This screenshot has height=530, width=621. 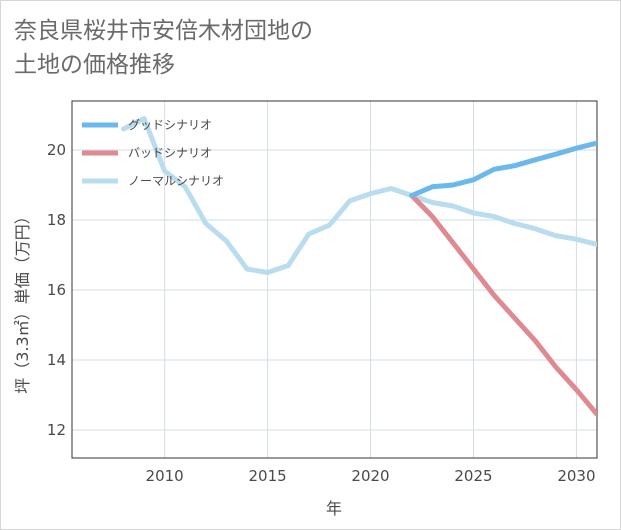 I want to click on x-tick-label: 2025, so click(x=473, y=476).